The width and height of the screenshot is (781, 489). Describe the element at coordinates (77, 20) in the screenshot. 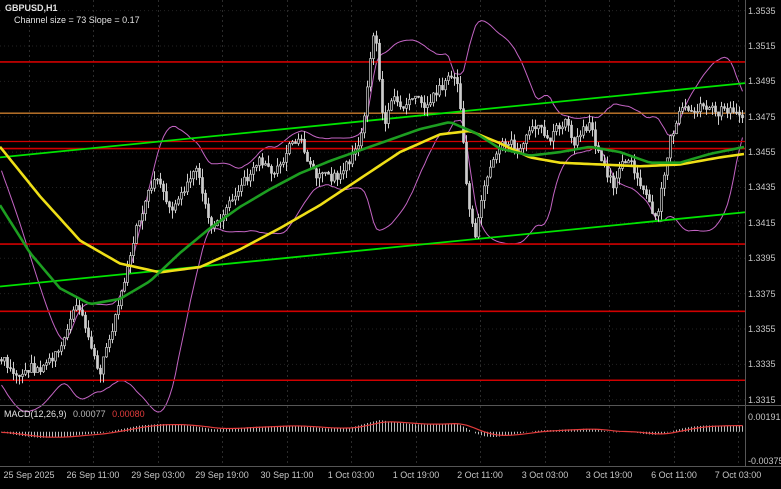

I see `channel-info-label: Channel size = 73 Slope = 0.17` at that location.